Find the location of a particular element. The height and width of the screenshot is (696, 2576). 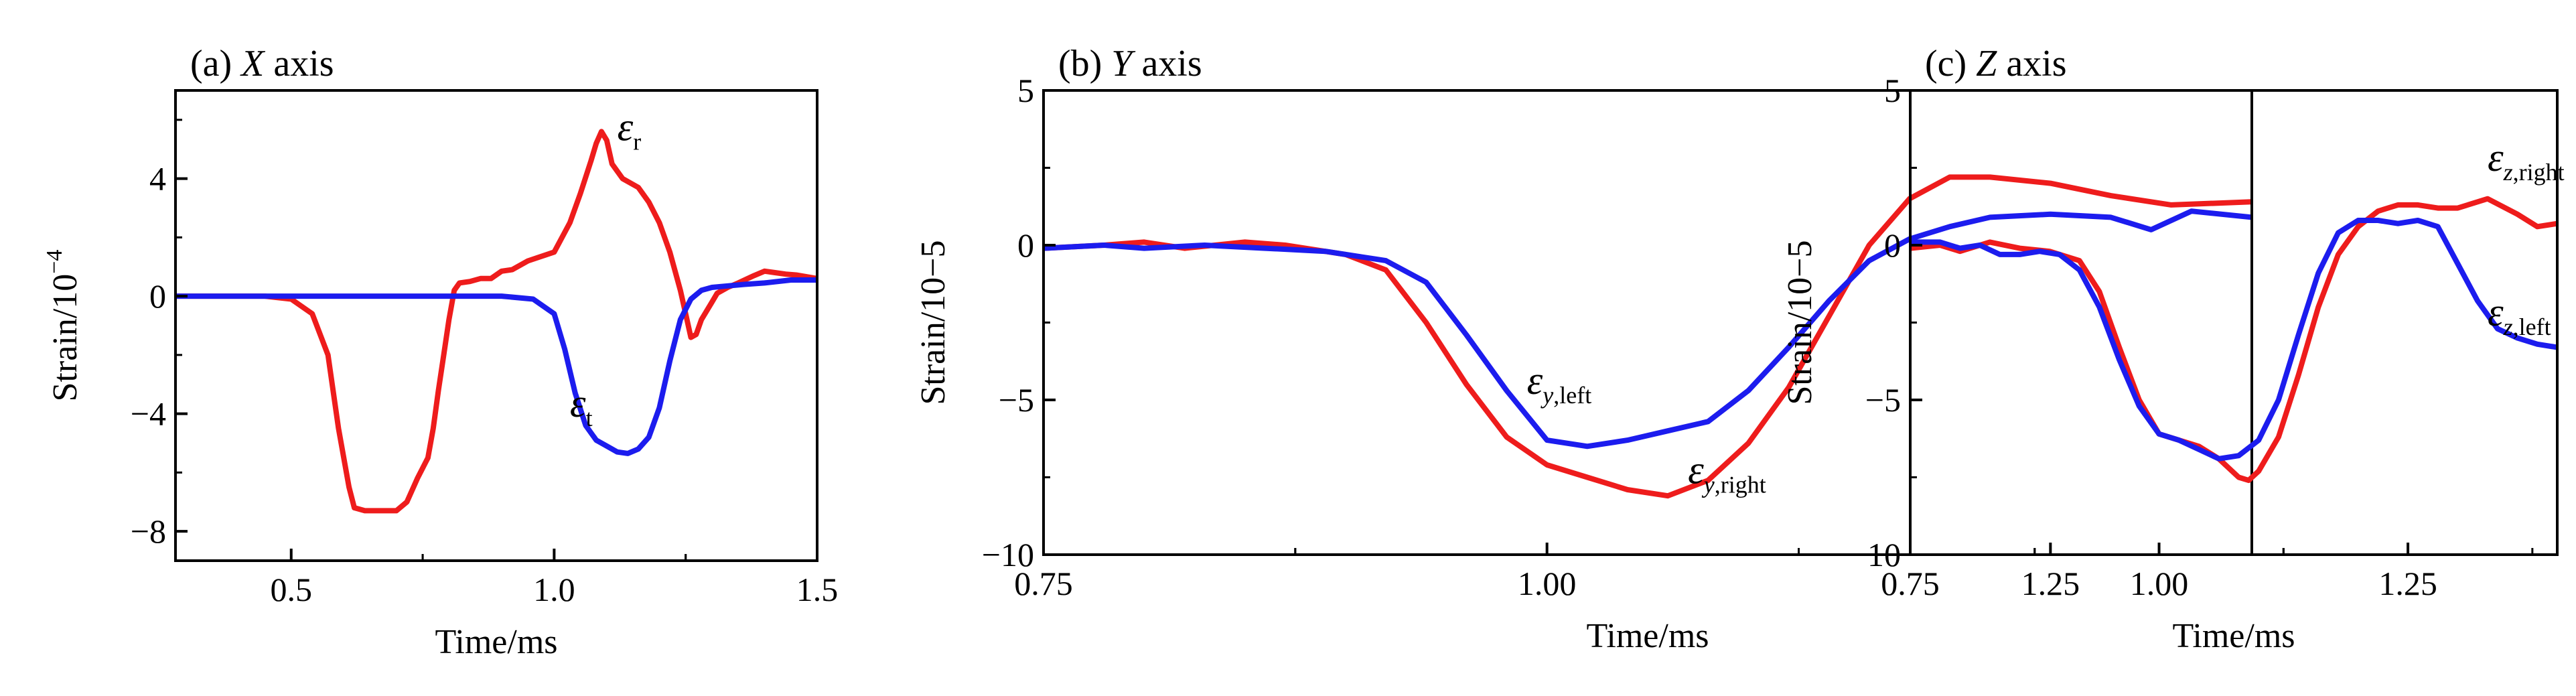

x-tick-label: 0.5 is located at coordinates (292, 589).